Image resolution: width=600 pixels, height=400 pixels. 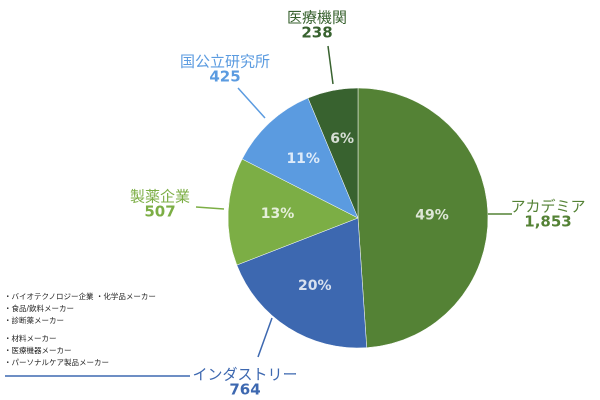 What do you see at coordinates (56, 362) in the screenshot?
I see `annotation-line: ・パーソナルケア製品メーカー` at bounding box center [56, 362].